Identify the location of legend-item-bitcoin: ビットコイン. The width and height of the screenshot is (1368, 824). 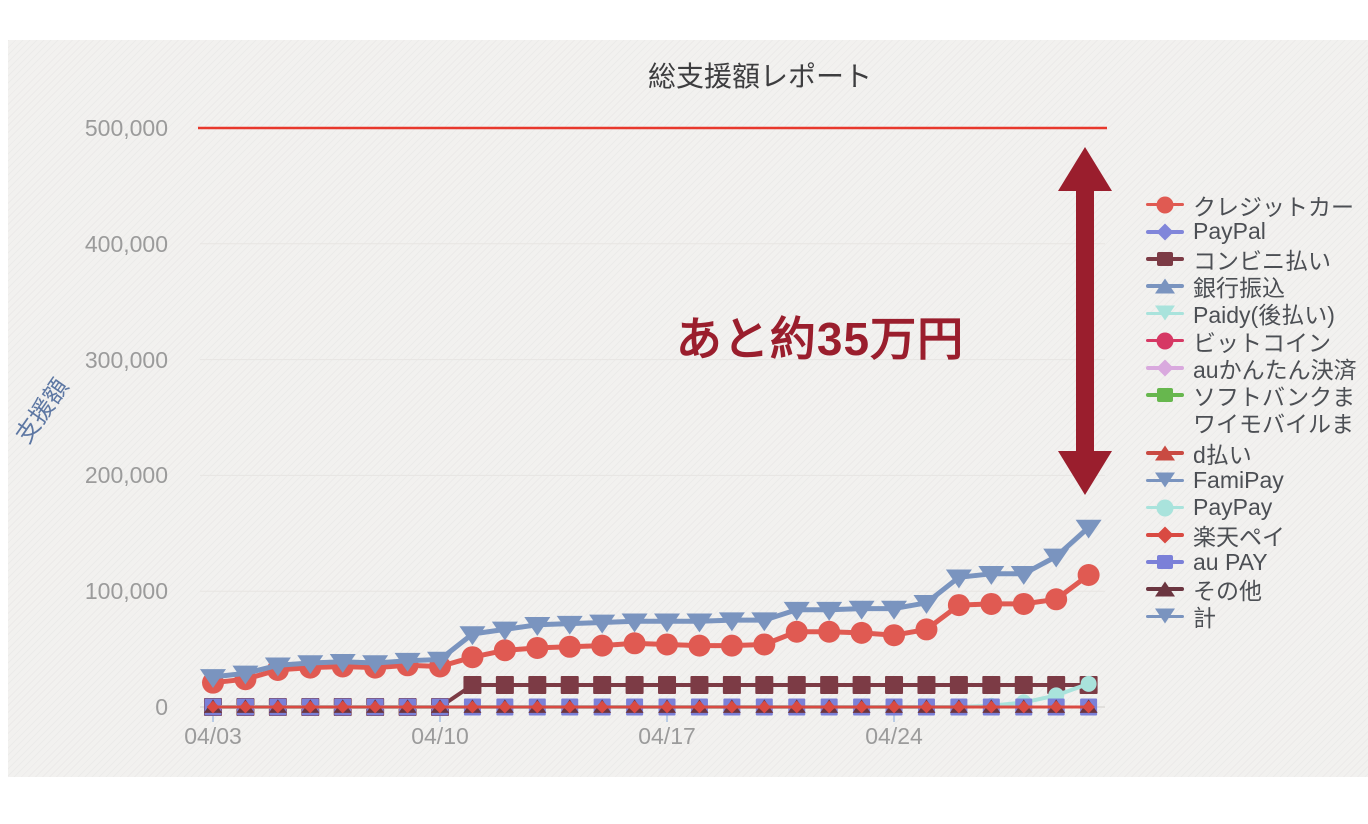
(1257, 341).